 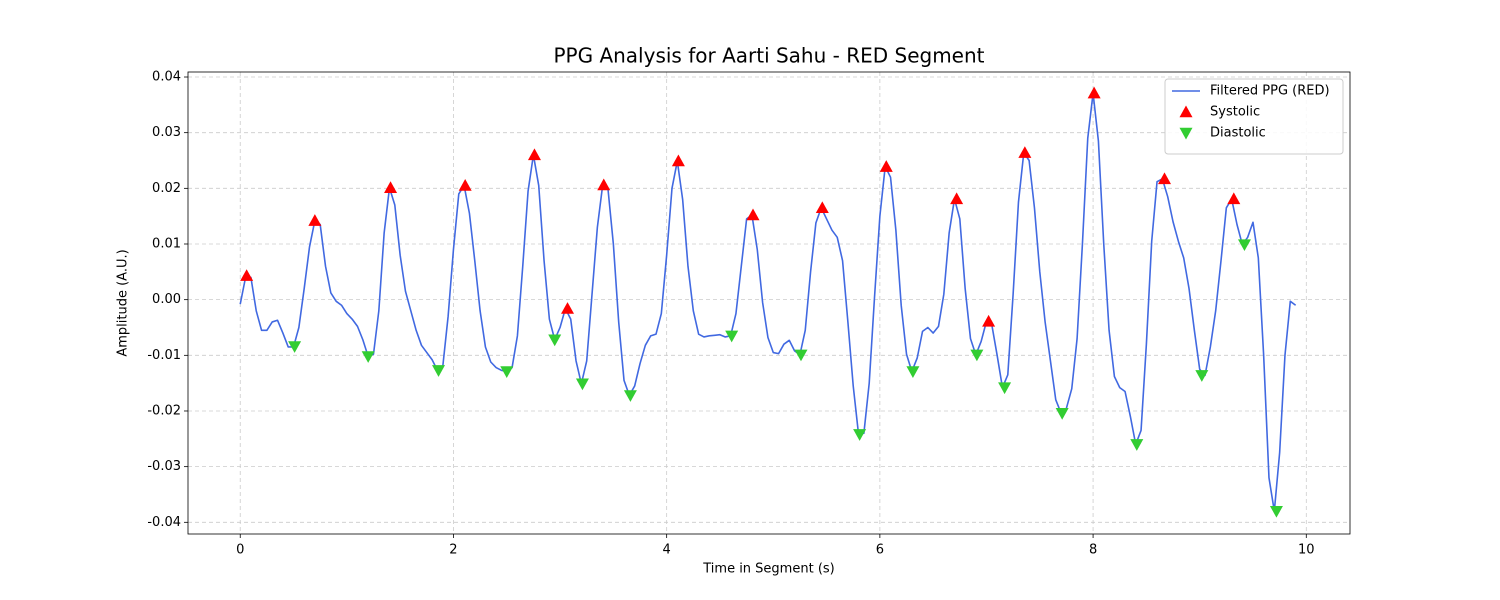 What do you see at coordinates (164, 522) in the screenshot?
I see `y-tick-label: -0.04` at bounding box center [164, 522].